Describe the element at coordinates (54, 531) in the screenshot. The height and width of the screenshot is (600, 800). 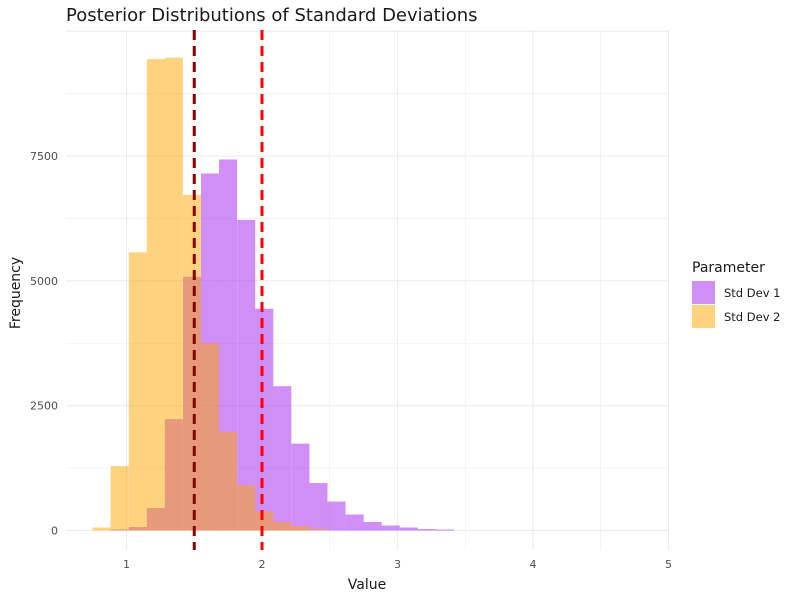
I see `y-tick-label: 0` at that location.